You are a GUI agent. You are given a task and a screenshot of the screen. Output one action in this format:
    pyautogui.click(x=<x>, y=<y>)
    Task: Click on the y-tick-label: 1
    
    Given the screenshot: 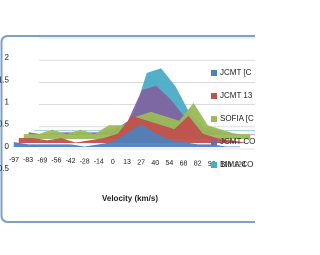 What is the action you would take?
    pyautogui.click(x=7, y=102)
    